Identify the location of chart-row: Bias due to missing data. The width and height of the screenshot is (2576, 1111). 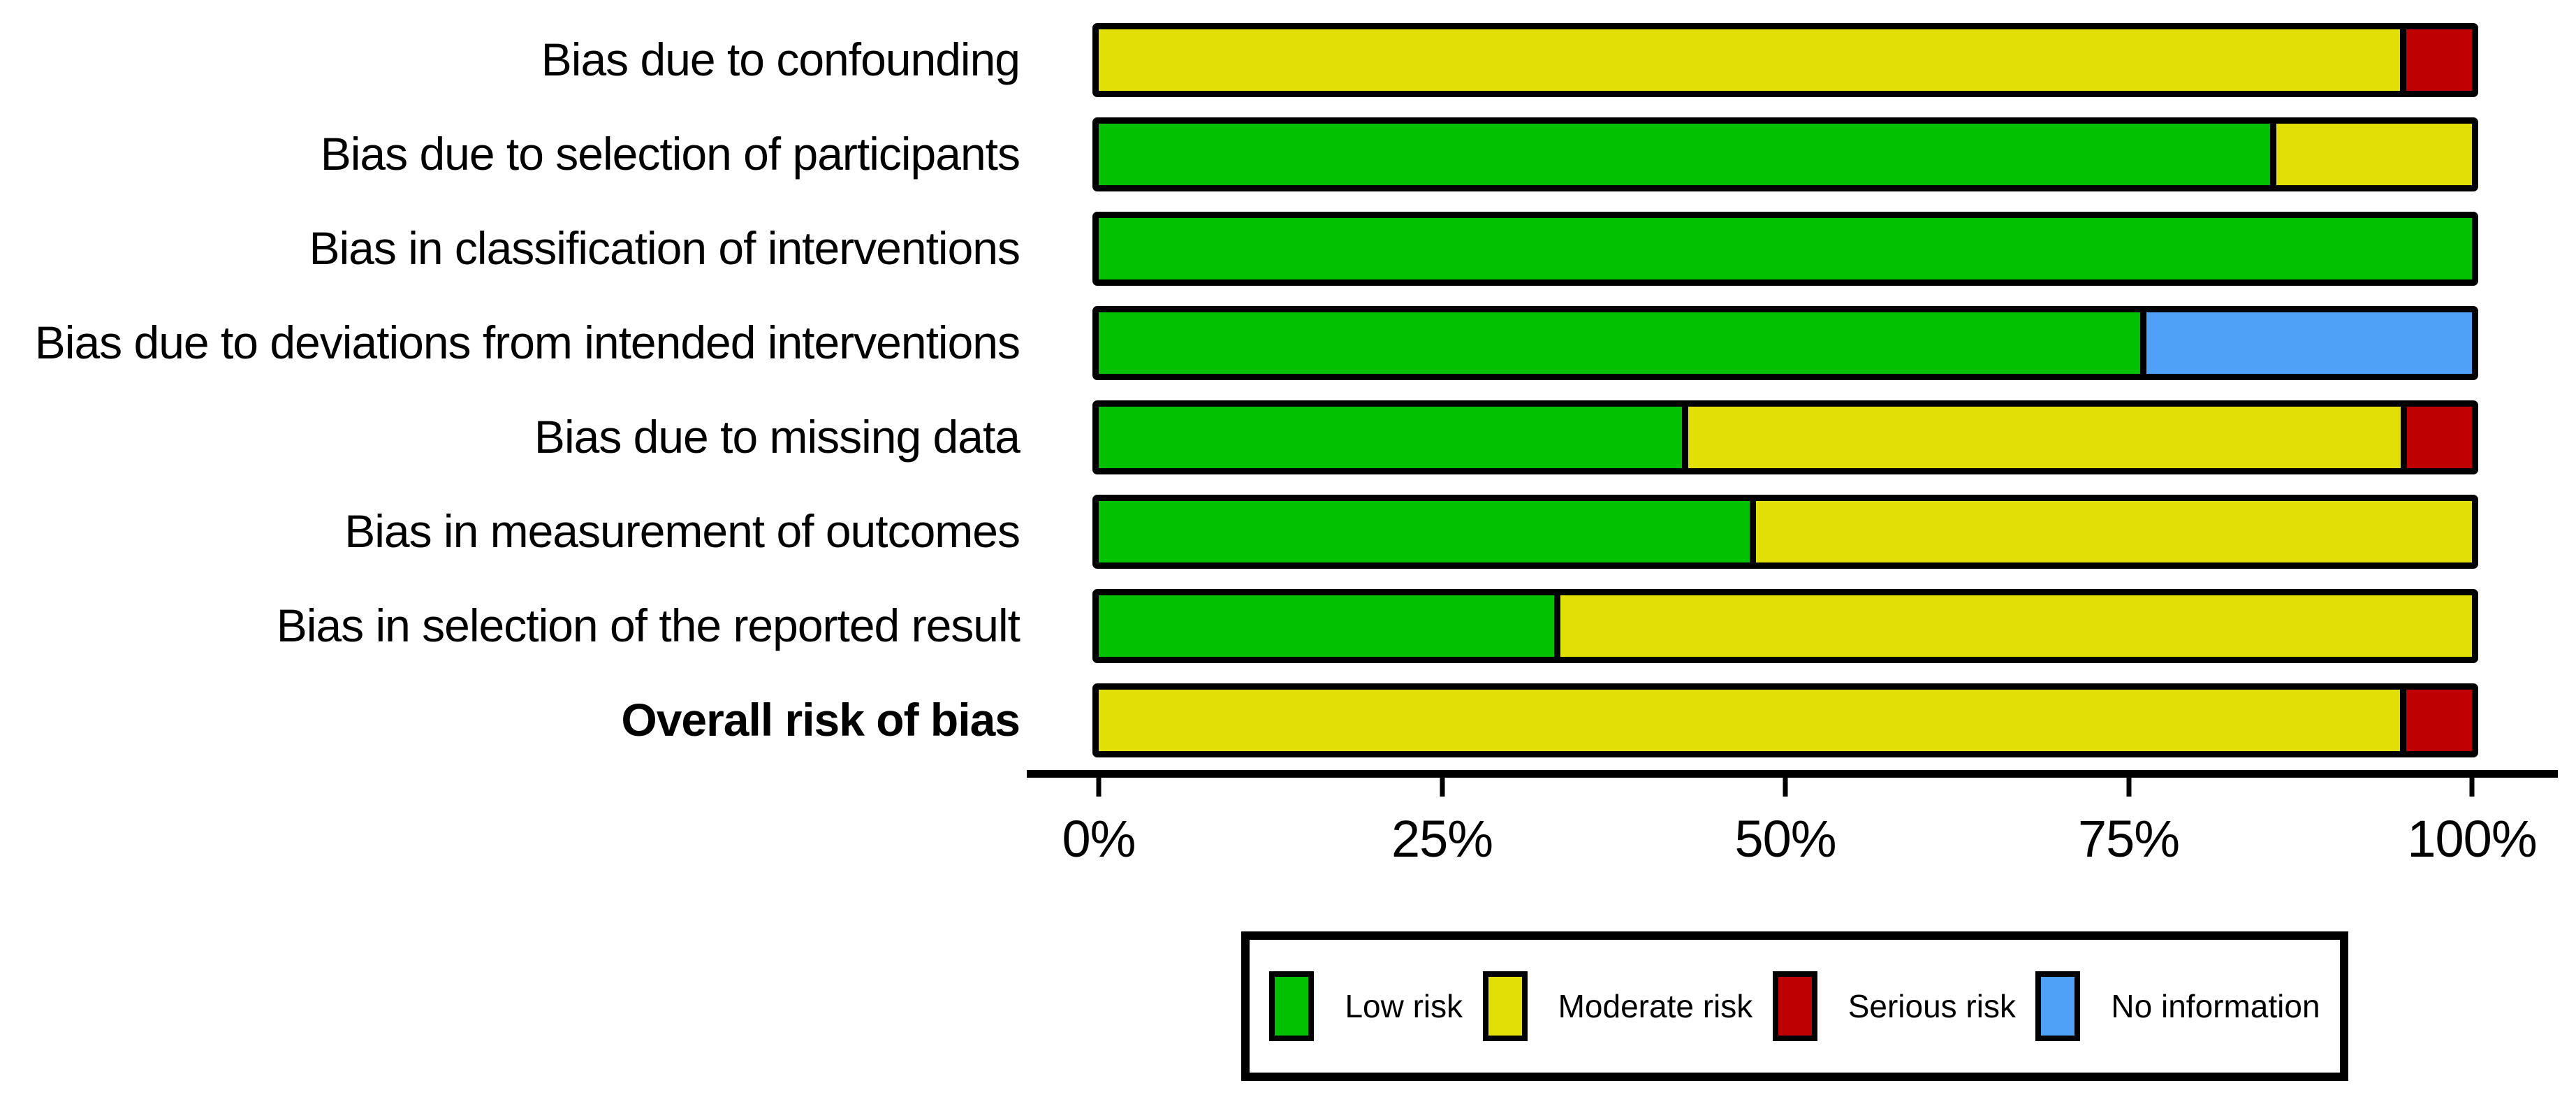
(1239, 437).